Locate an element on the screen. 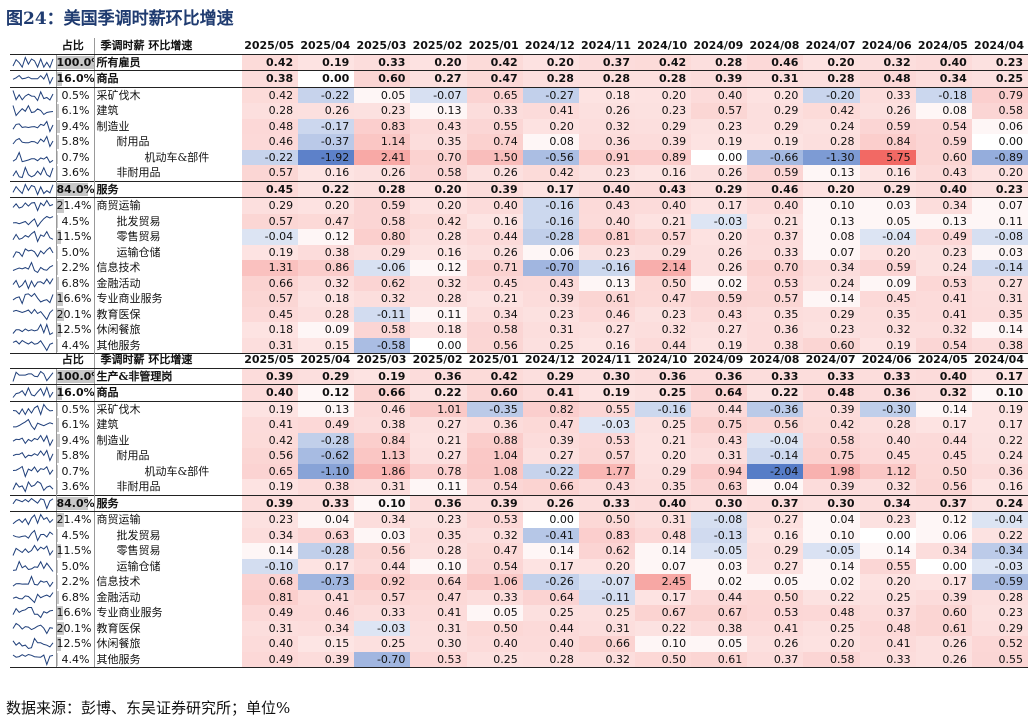 The image size is (1032, 724). series-name: 耐用品 is located at coordinates (133, 141).